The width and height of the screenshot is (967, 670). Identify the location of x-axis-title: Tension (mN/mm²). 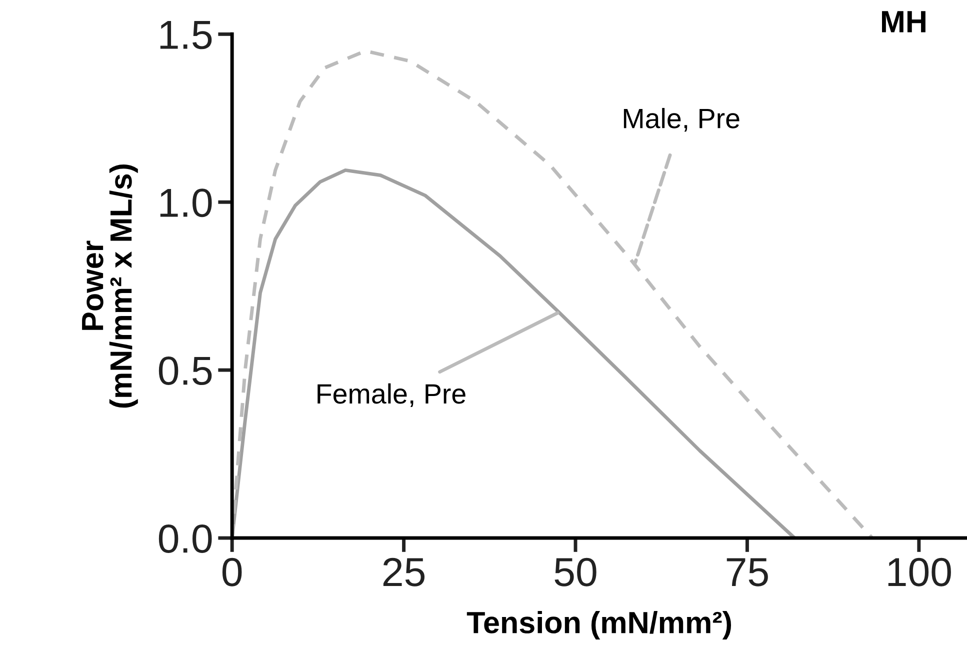
(599, 625).